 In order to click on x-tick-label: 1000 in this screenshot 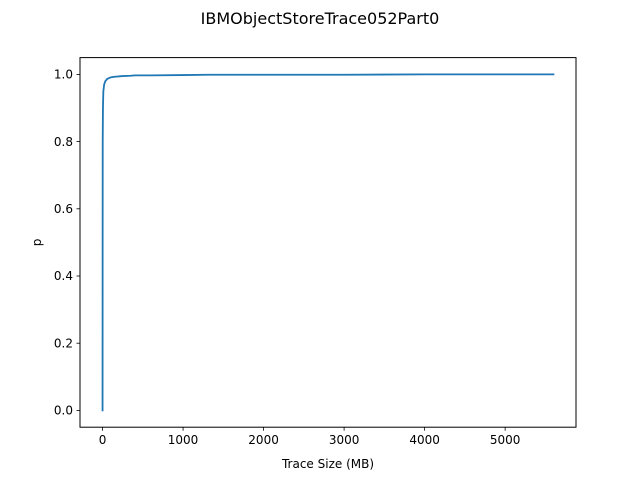, I will do `click(183, 440)`.